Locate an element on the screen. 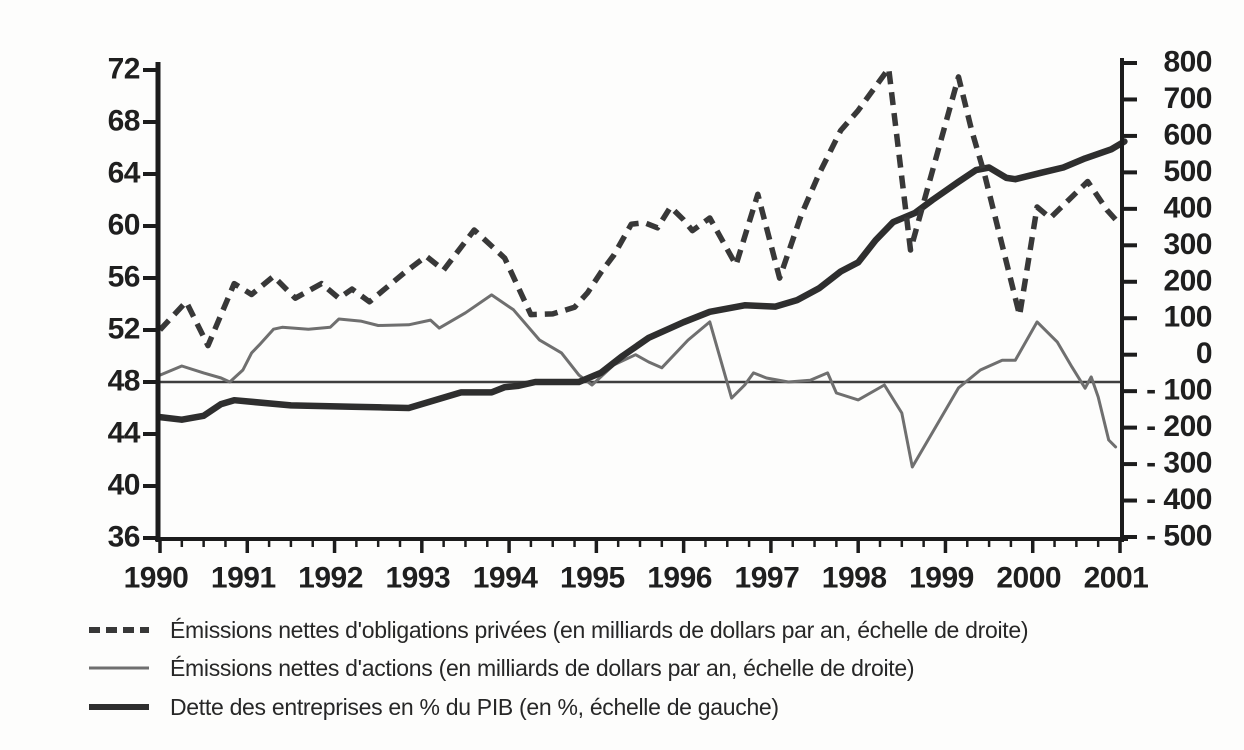 Image resolution: width=1244 pixels, height=750 pixels. x-tick-label-1998: 1998 is located at coordinates (854, 578).